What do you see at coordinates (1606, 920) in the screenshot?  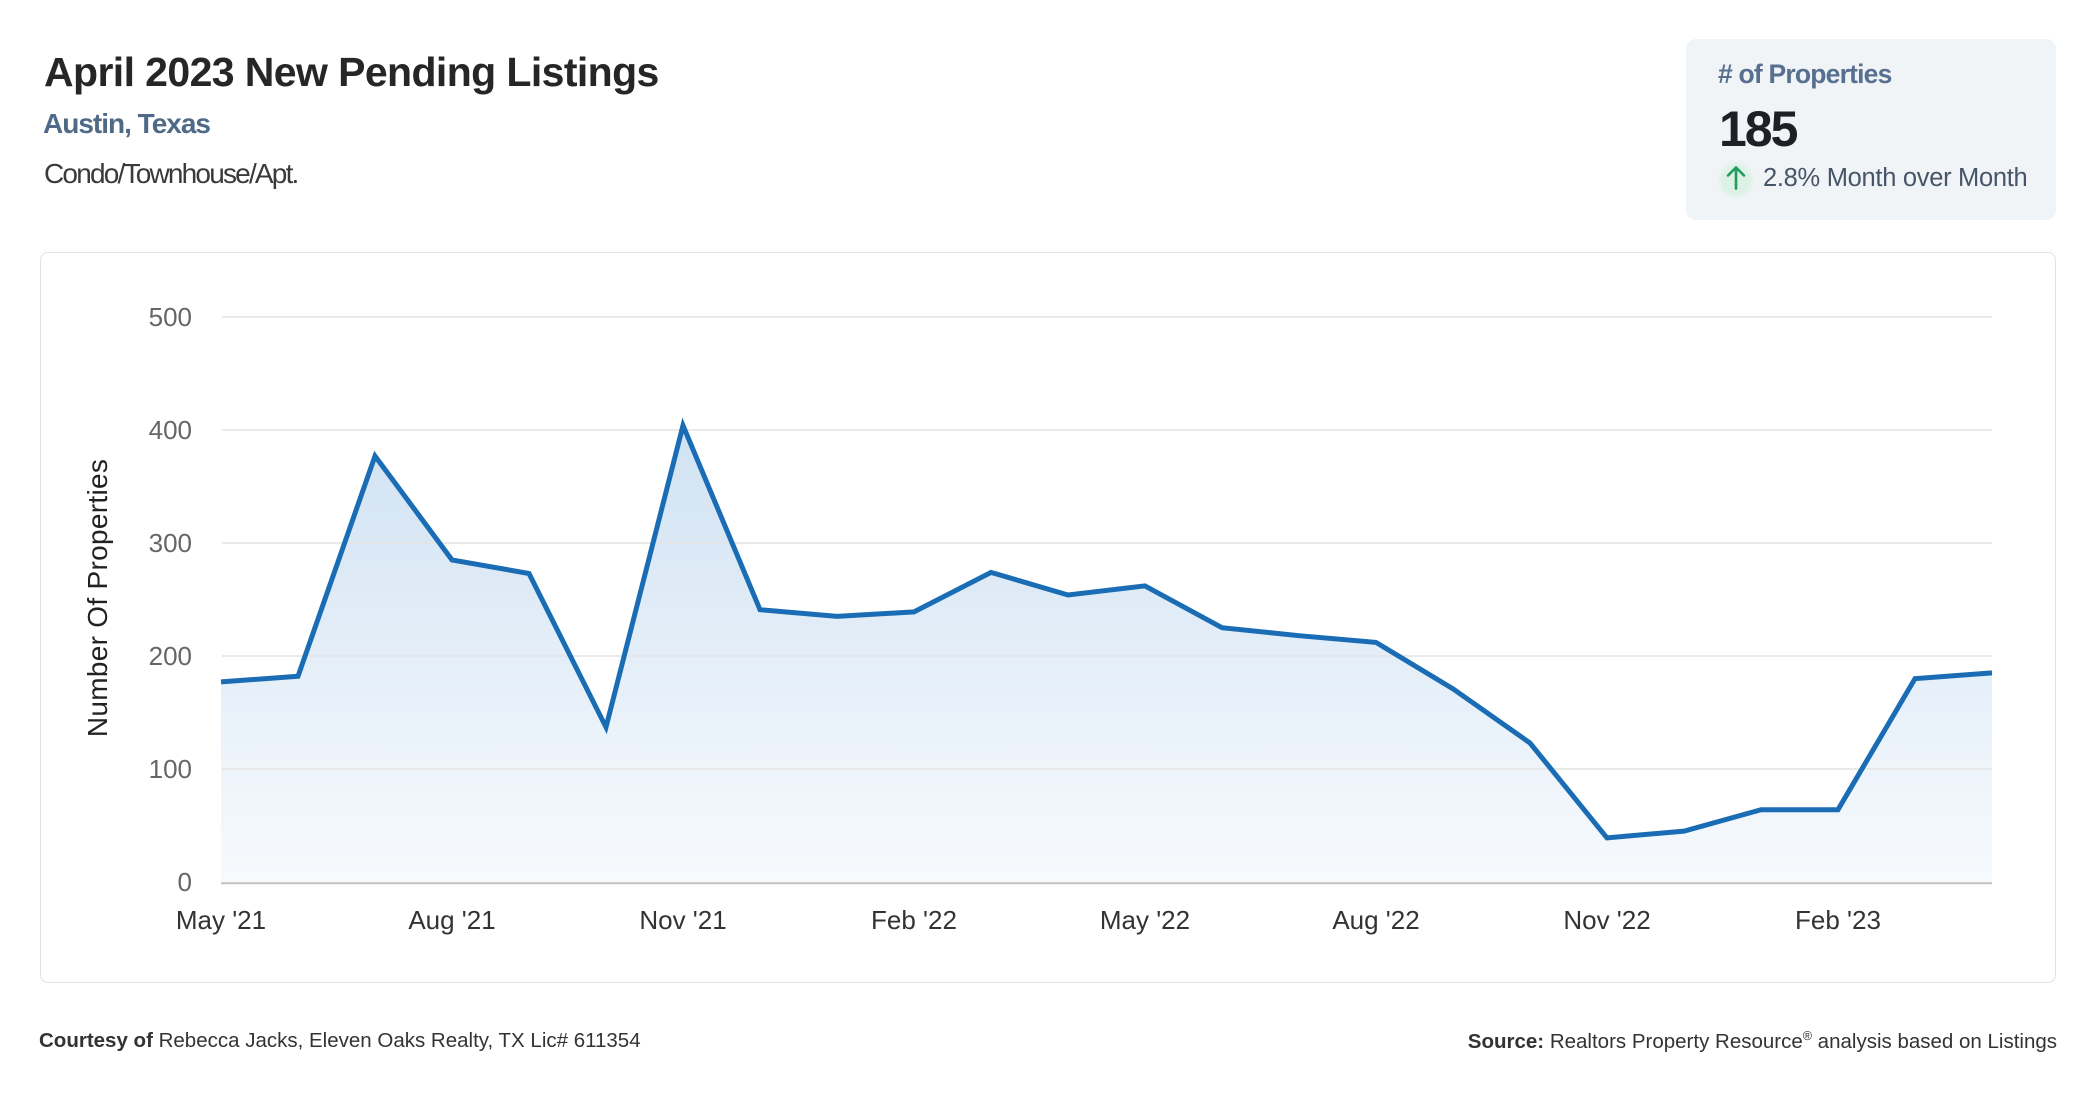 I see `svg-text: Nov '22` at bounding box center [1606, 920].